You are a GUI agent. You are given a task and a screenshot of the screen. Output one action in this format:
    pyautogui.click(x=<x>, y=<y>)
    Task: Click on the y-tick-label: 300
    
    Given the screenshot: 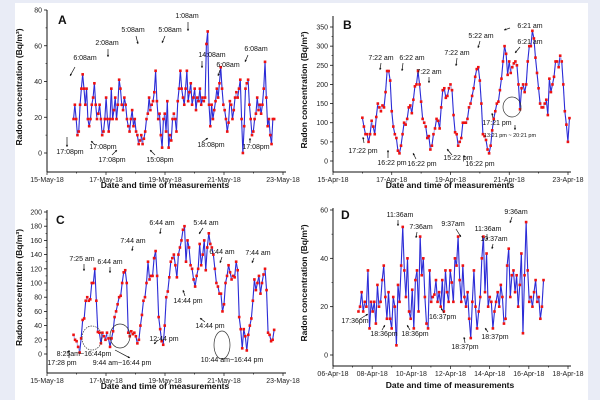 What is the action you would take?
    pyautogui.click(x=322, y=47)
    